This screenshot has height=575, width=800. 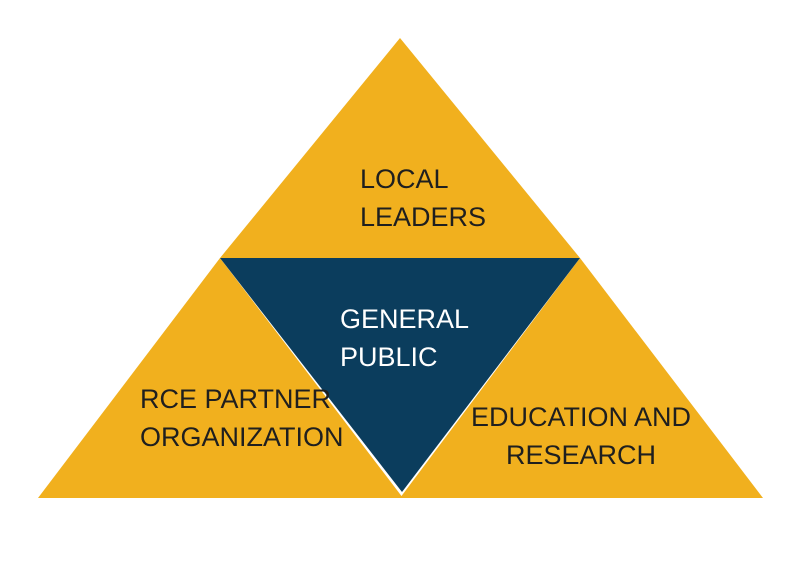 What do you see at coordinates (423, 198) in the screenshot?
I see `top-triangle-label: LOCAL LEADERS` at bounding box center [423, 198].